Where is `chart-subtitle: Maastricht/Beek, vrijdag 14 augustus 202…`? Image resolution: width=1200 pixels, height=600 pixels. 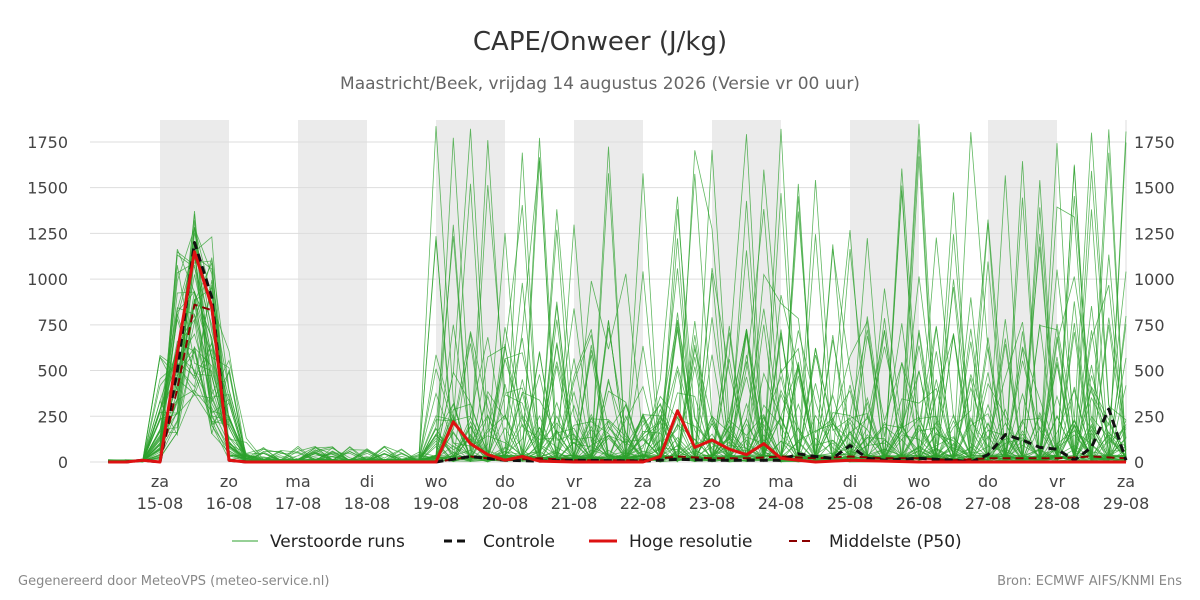
chart-subtitle: Maastricht/Beek, vrijdag 14 augustus 202… is located at coordinates (600, 84).